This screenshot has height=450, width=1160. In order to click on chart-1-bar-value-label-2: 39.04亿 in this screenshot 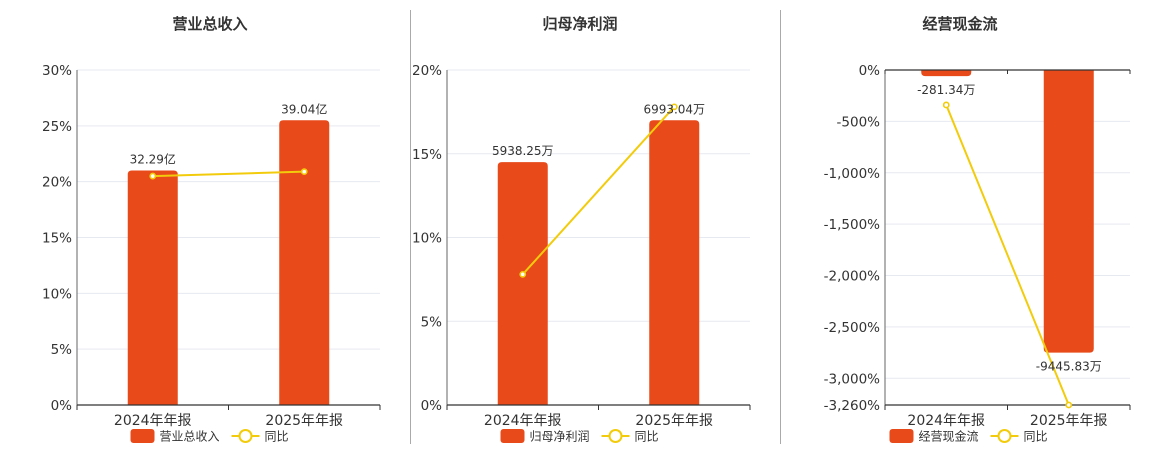, I will do `click(304, 108)`.